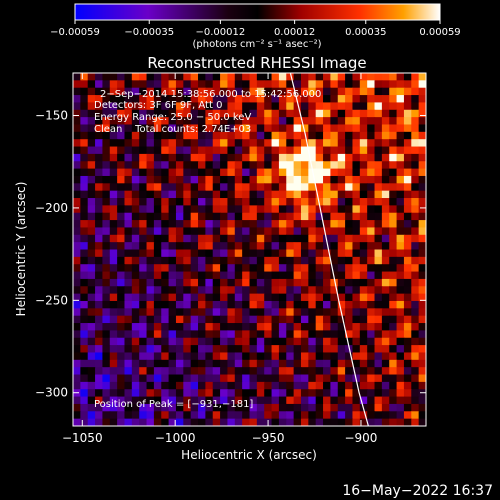 The height and width of the screenshot is (500, 500). What do you see at coordinates (158, 105) in the screenshot?
I see `info-detectors: Detectors: 3F 6F 9F, Att 0` at bounding box center [158, 105].